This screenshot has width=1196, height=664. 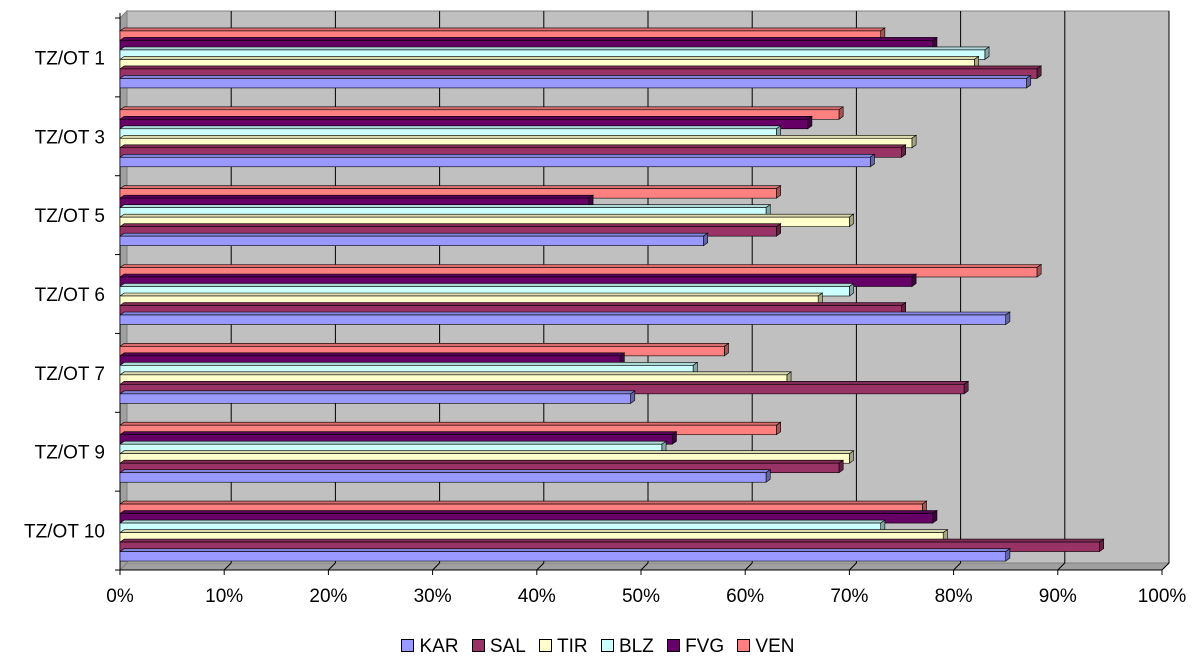 I want to click on legend-label-sal: SAL, so click(x=507, y=646).